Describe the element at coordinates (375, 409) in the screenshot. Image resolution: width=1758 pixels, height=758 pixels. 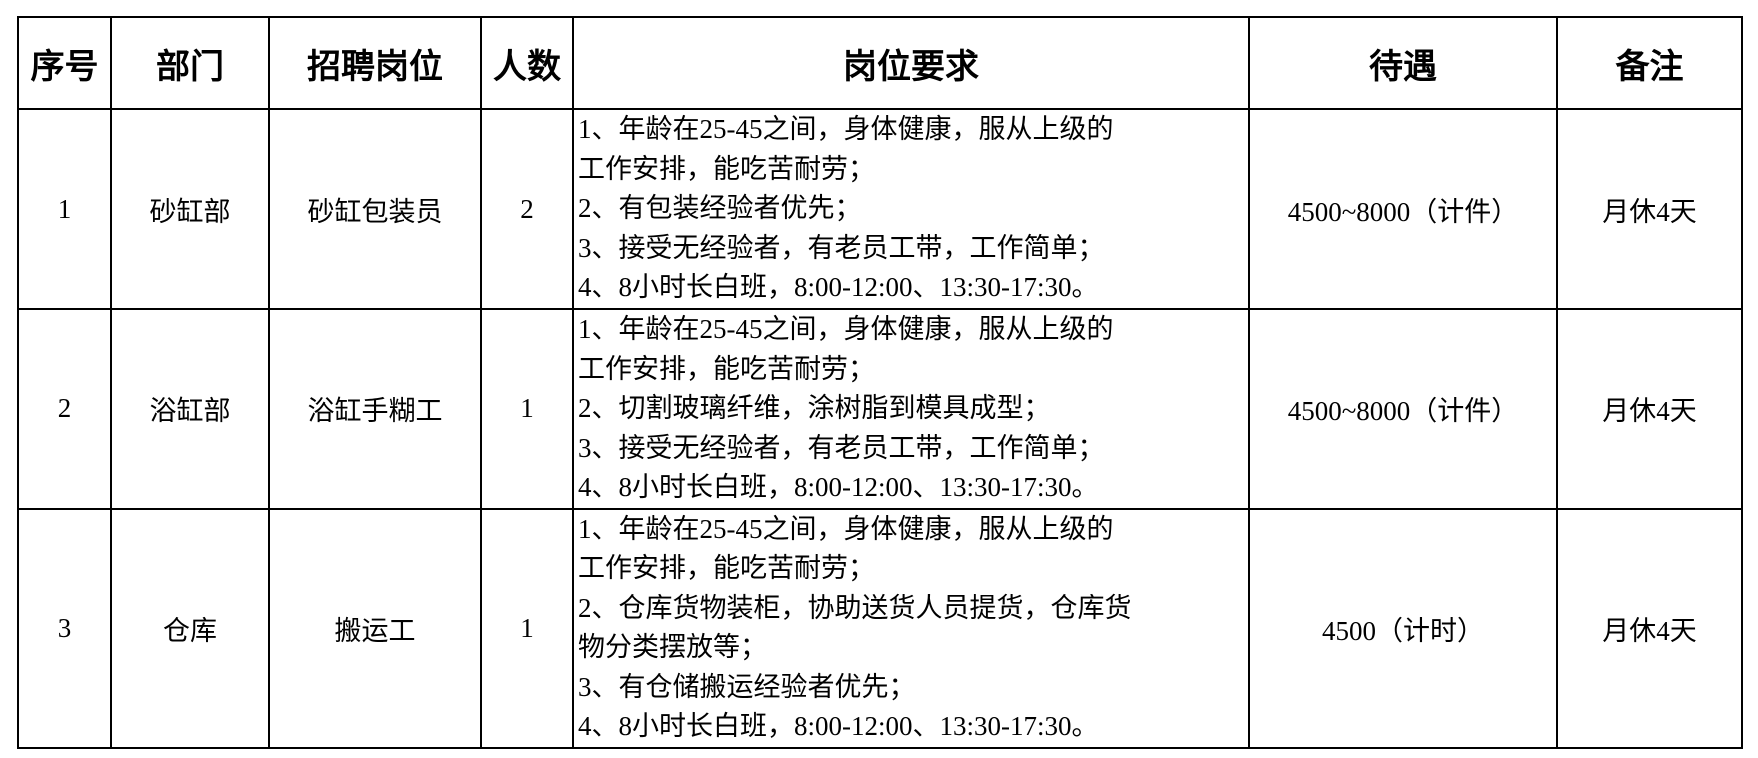
I see `cell-position: 浴缸手糊工` at that location.